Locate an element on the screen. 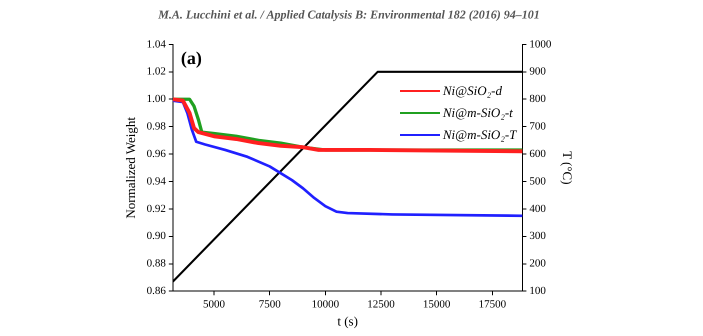 This screenshot has height=336, width=703. y2-tick-label: 1000 is located at coordinates (540, 44).